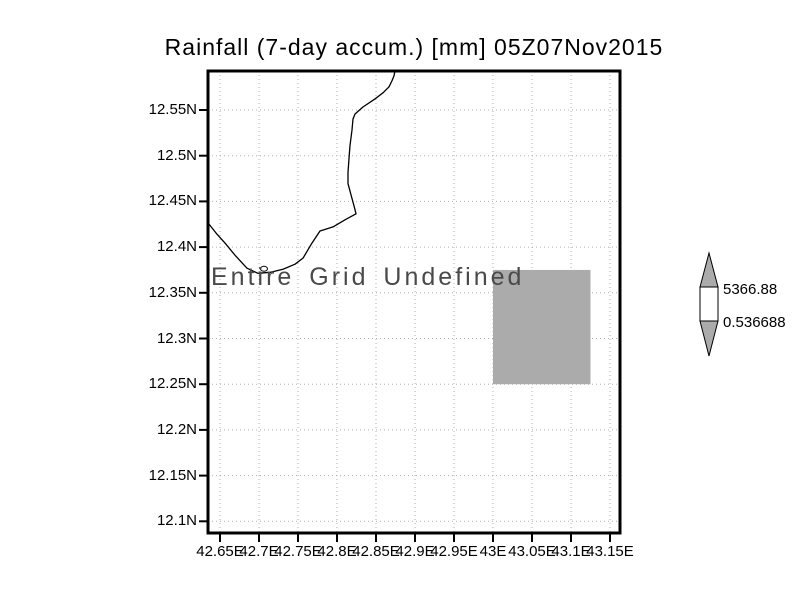 This screenshot has width=792, height=612. What do you see at coordinates (454, 551) in the screenshot?
I see `x-tick-label: 42.95E` at bounding box center [454, 551].